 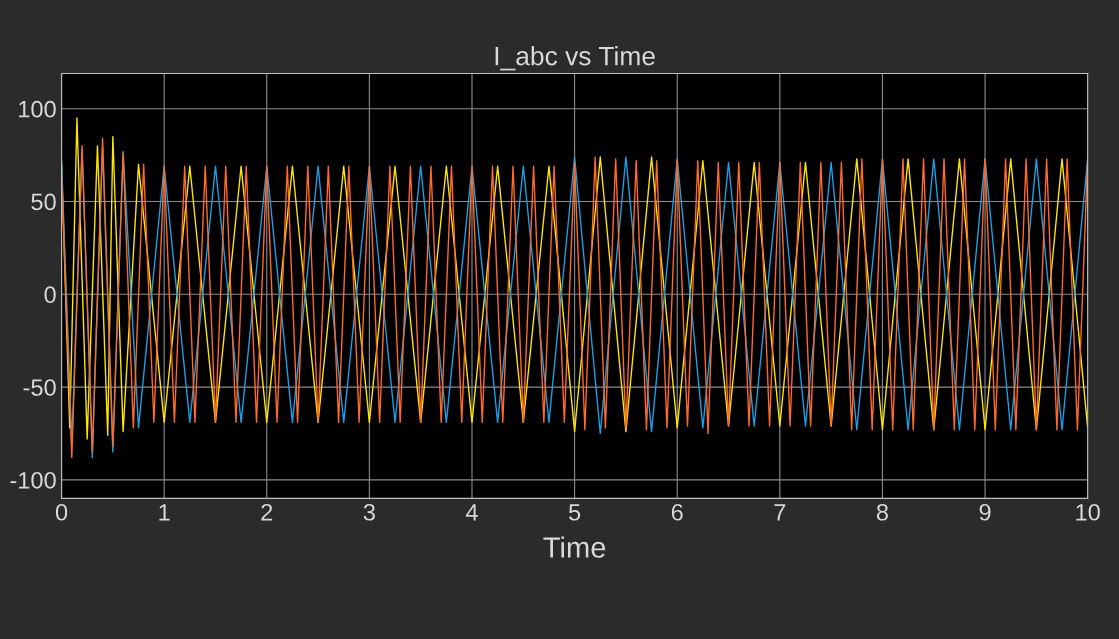 What do you see at coordinates (43, 202) in the screenshot?
I see `y-tick-label: 50` at bounding box center [43, 202].